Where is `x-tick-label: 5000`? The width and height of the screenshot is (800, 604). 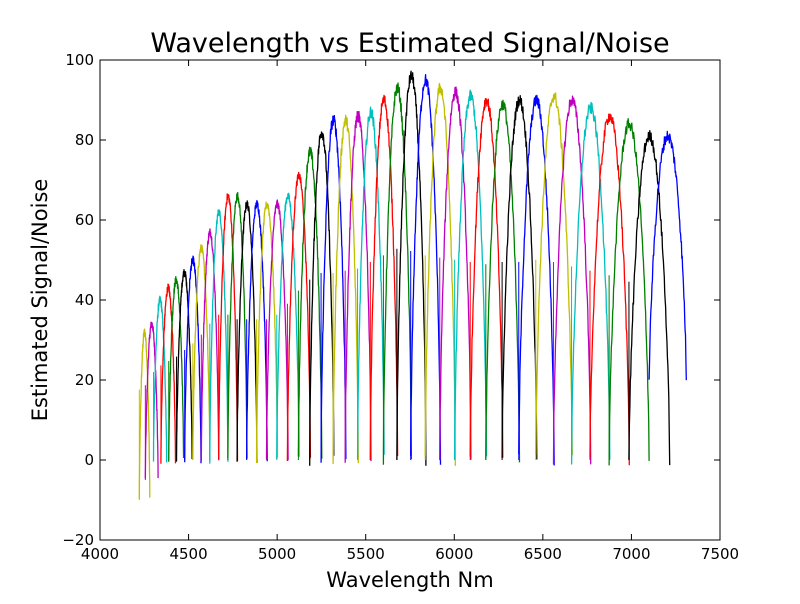
x-tick-label: 5000 is located at coordinates (277, 554).